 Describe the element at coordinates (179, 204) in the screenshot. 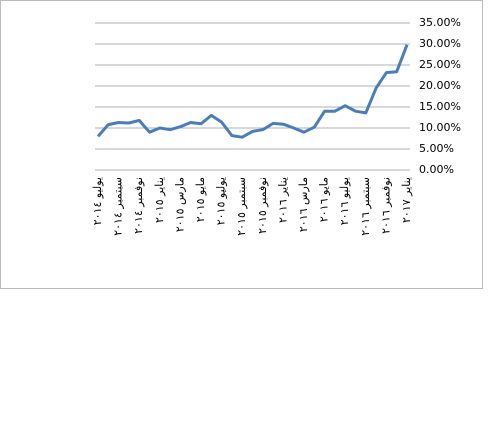

I see `x-tick-label: مارس ٢٠١٥` at that location.